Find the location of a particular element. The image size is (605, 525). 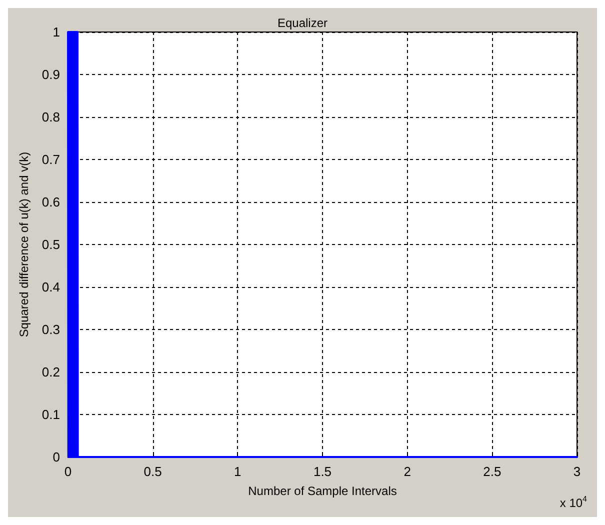

chart-title: Equalizer is located at coordinates (302, 23).